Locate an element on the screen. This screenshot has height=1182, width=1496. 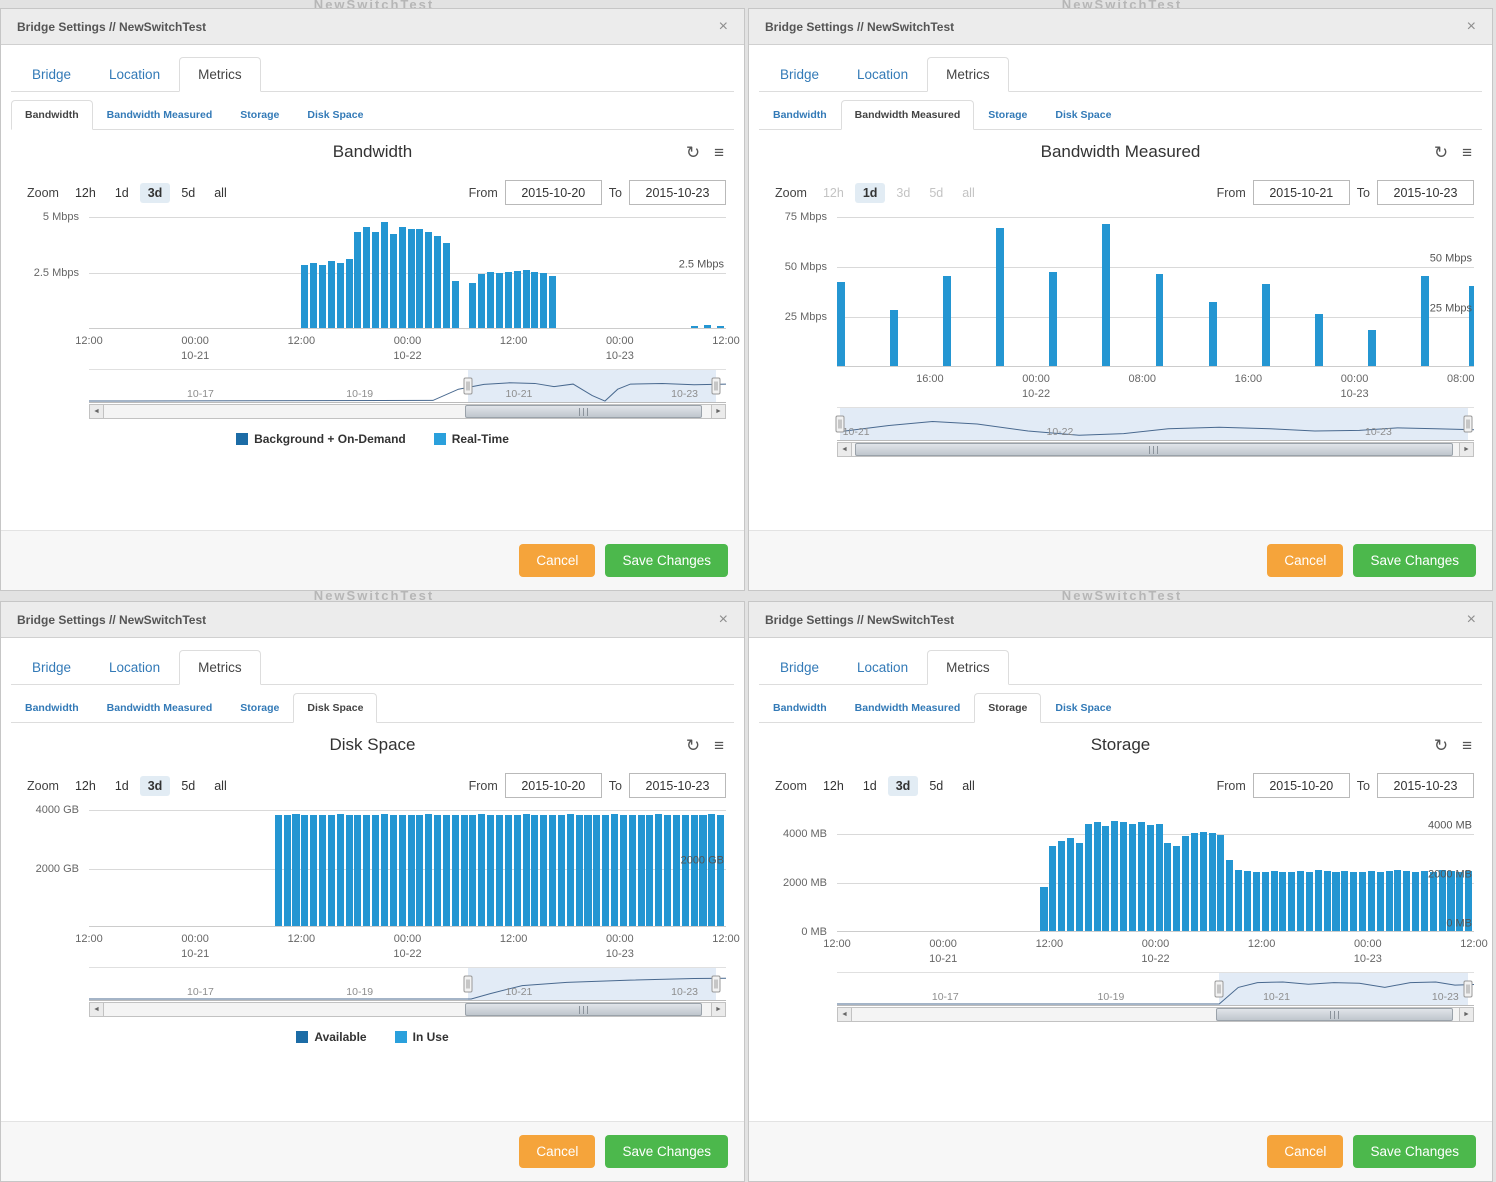
legend-item: In Use is located at coordinates (421, 1037).